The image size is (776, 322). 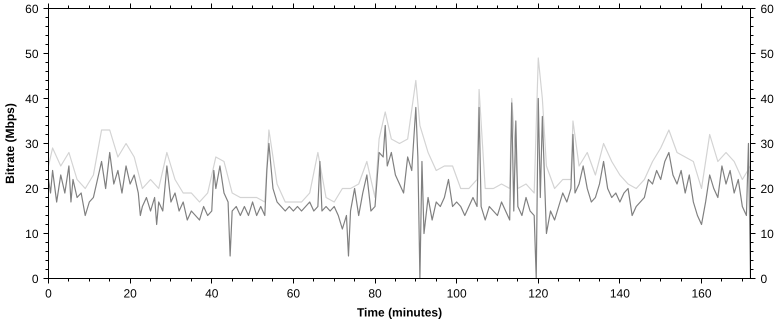 I want to click on x-tick-label: 0, so click(x=48, y=293).